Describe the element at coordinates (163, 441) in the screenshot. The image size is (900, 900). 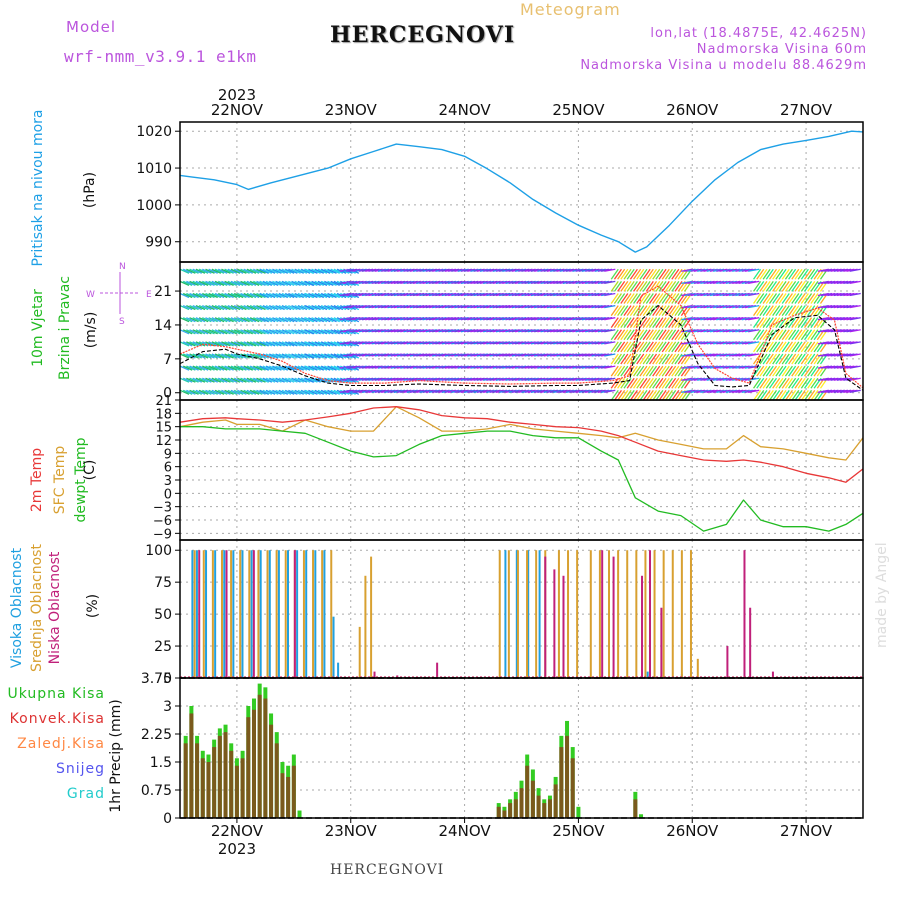
I see `y-tick-label: 12` at that location.